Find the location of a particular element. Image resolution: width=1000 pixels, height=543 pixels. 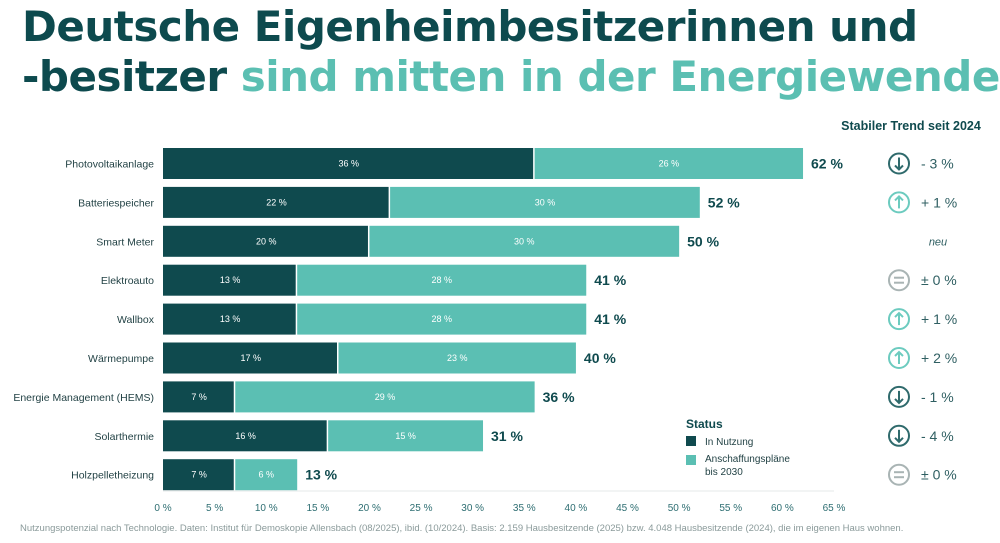

x-tick-label: 50 % is located at coordinates (679, 508).